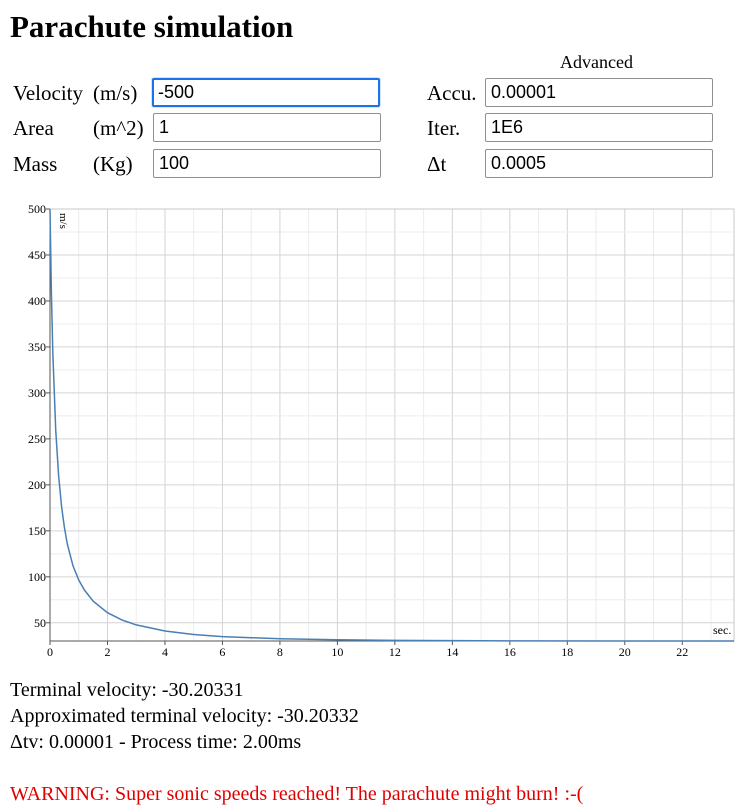 The width and height of the screenshot is (744, 811). What do you see at coordinates (599, 127) in the screenshot?
I see `iterations-input` at bounding box center [599, 127].